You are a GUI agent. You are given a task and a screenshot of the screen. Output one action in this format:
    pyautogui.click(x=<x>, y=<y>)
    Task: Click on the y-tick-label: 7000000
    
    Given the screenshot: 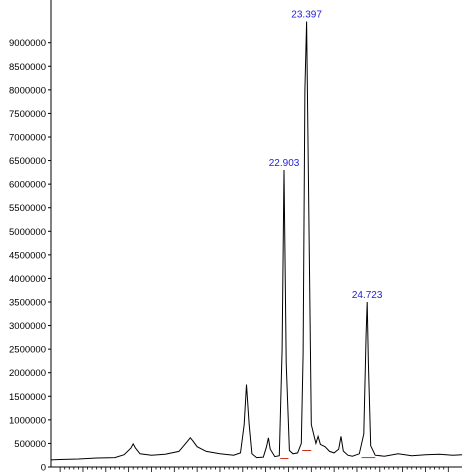 What is the action you would take?
    pyautogui.click(x=27, y=138)
    